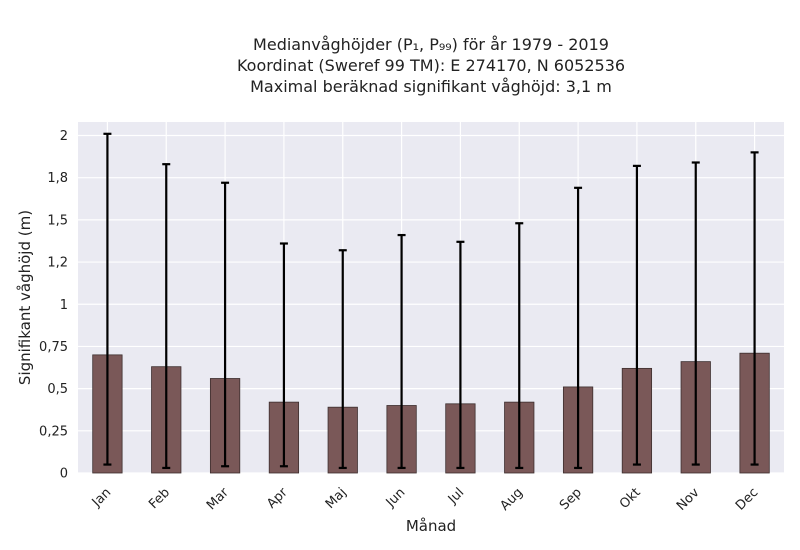  I want to click on y-tick-label: 1,2, so click(57, 263).